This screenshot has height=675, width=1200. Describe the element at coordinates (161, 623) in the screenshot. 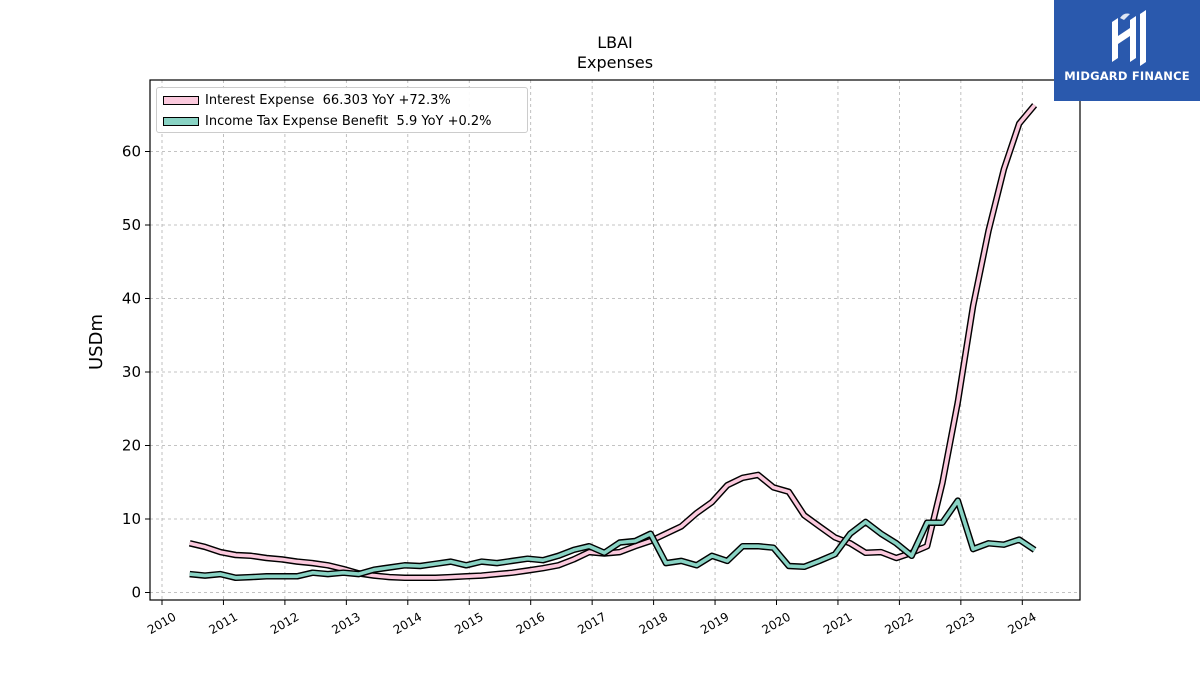

I see `x-tick-label: 2010` at that location.